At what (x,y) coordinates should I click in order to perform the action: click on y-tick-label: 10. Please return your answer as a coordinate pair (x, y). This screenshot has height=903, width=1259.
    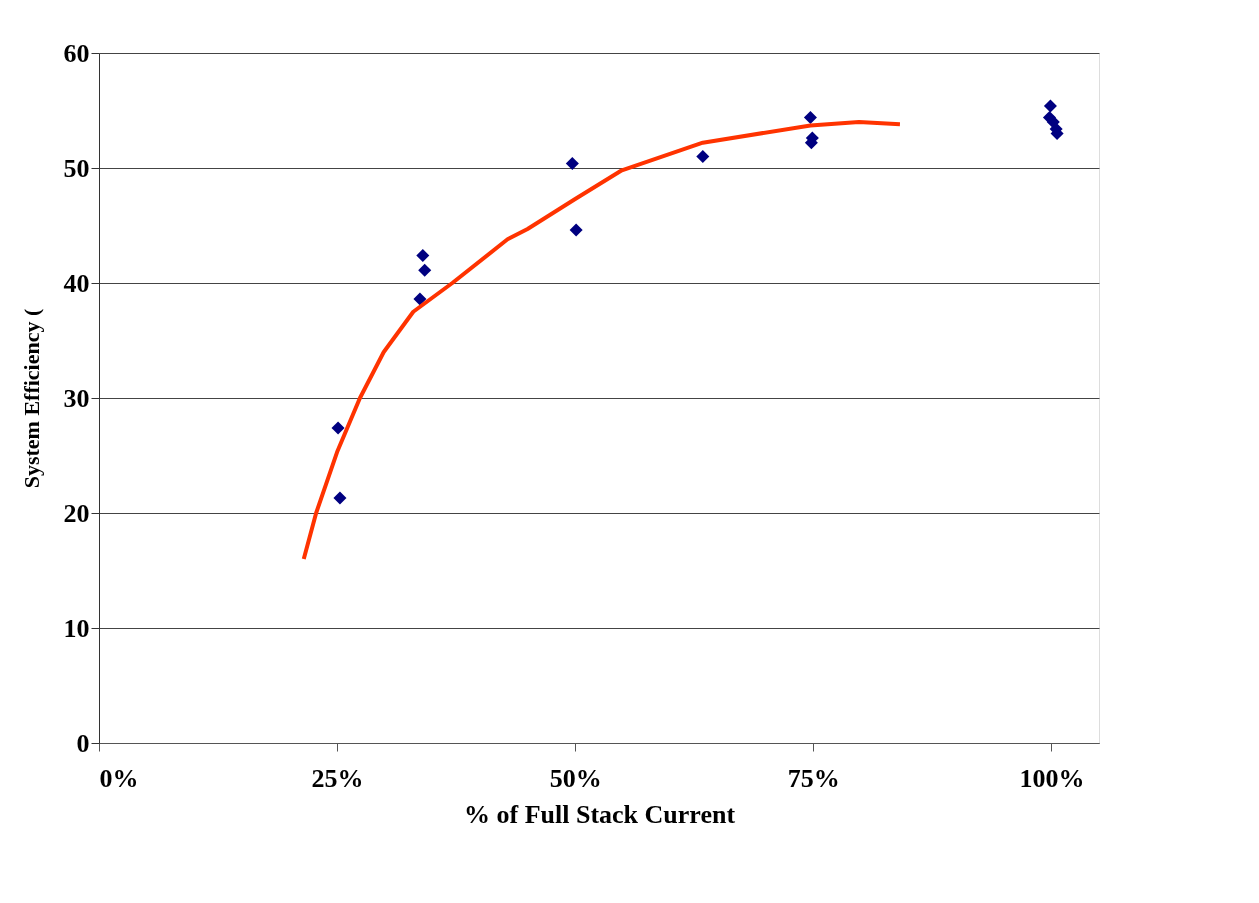
    Looking at the image, I should click on (76, 628).